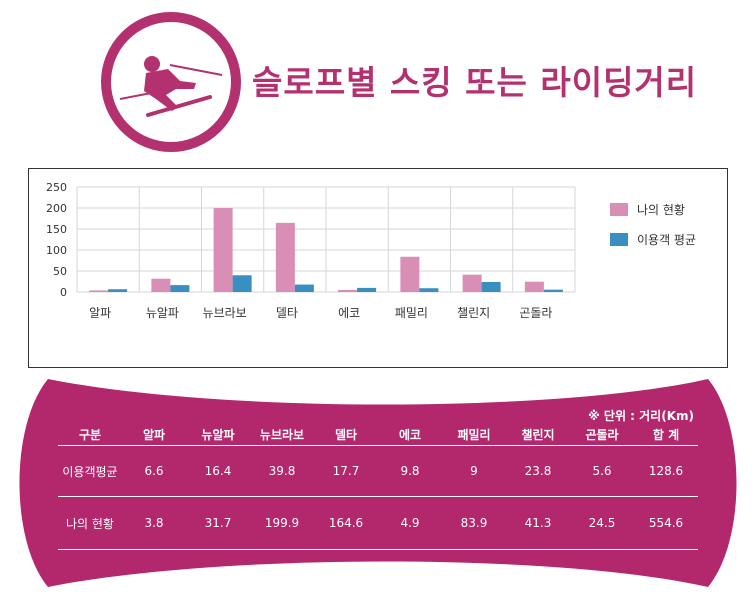 This screenshot has width=754, height=609. I want to click on x-tick-label: 뉴브라보, so click(225, 313).